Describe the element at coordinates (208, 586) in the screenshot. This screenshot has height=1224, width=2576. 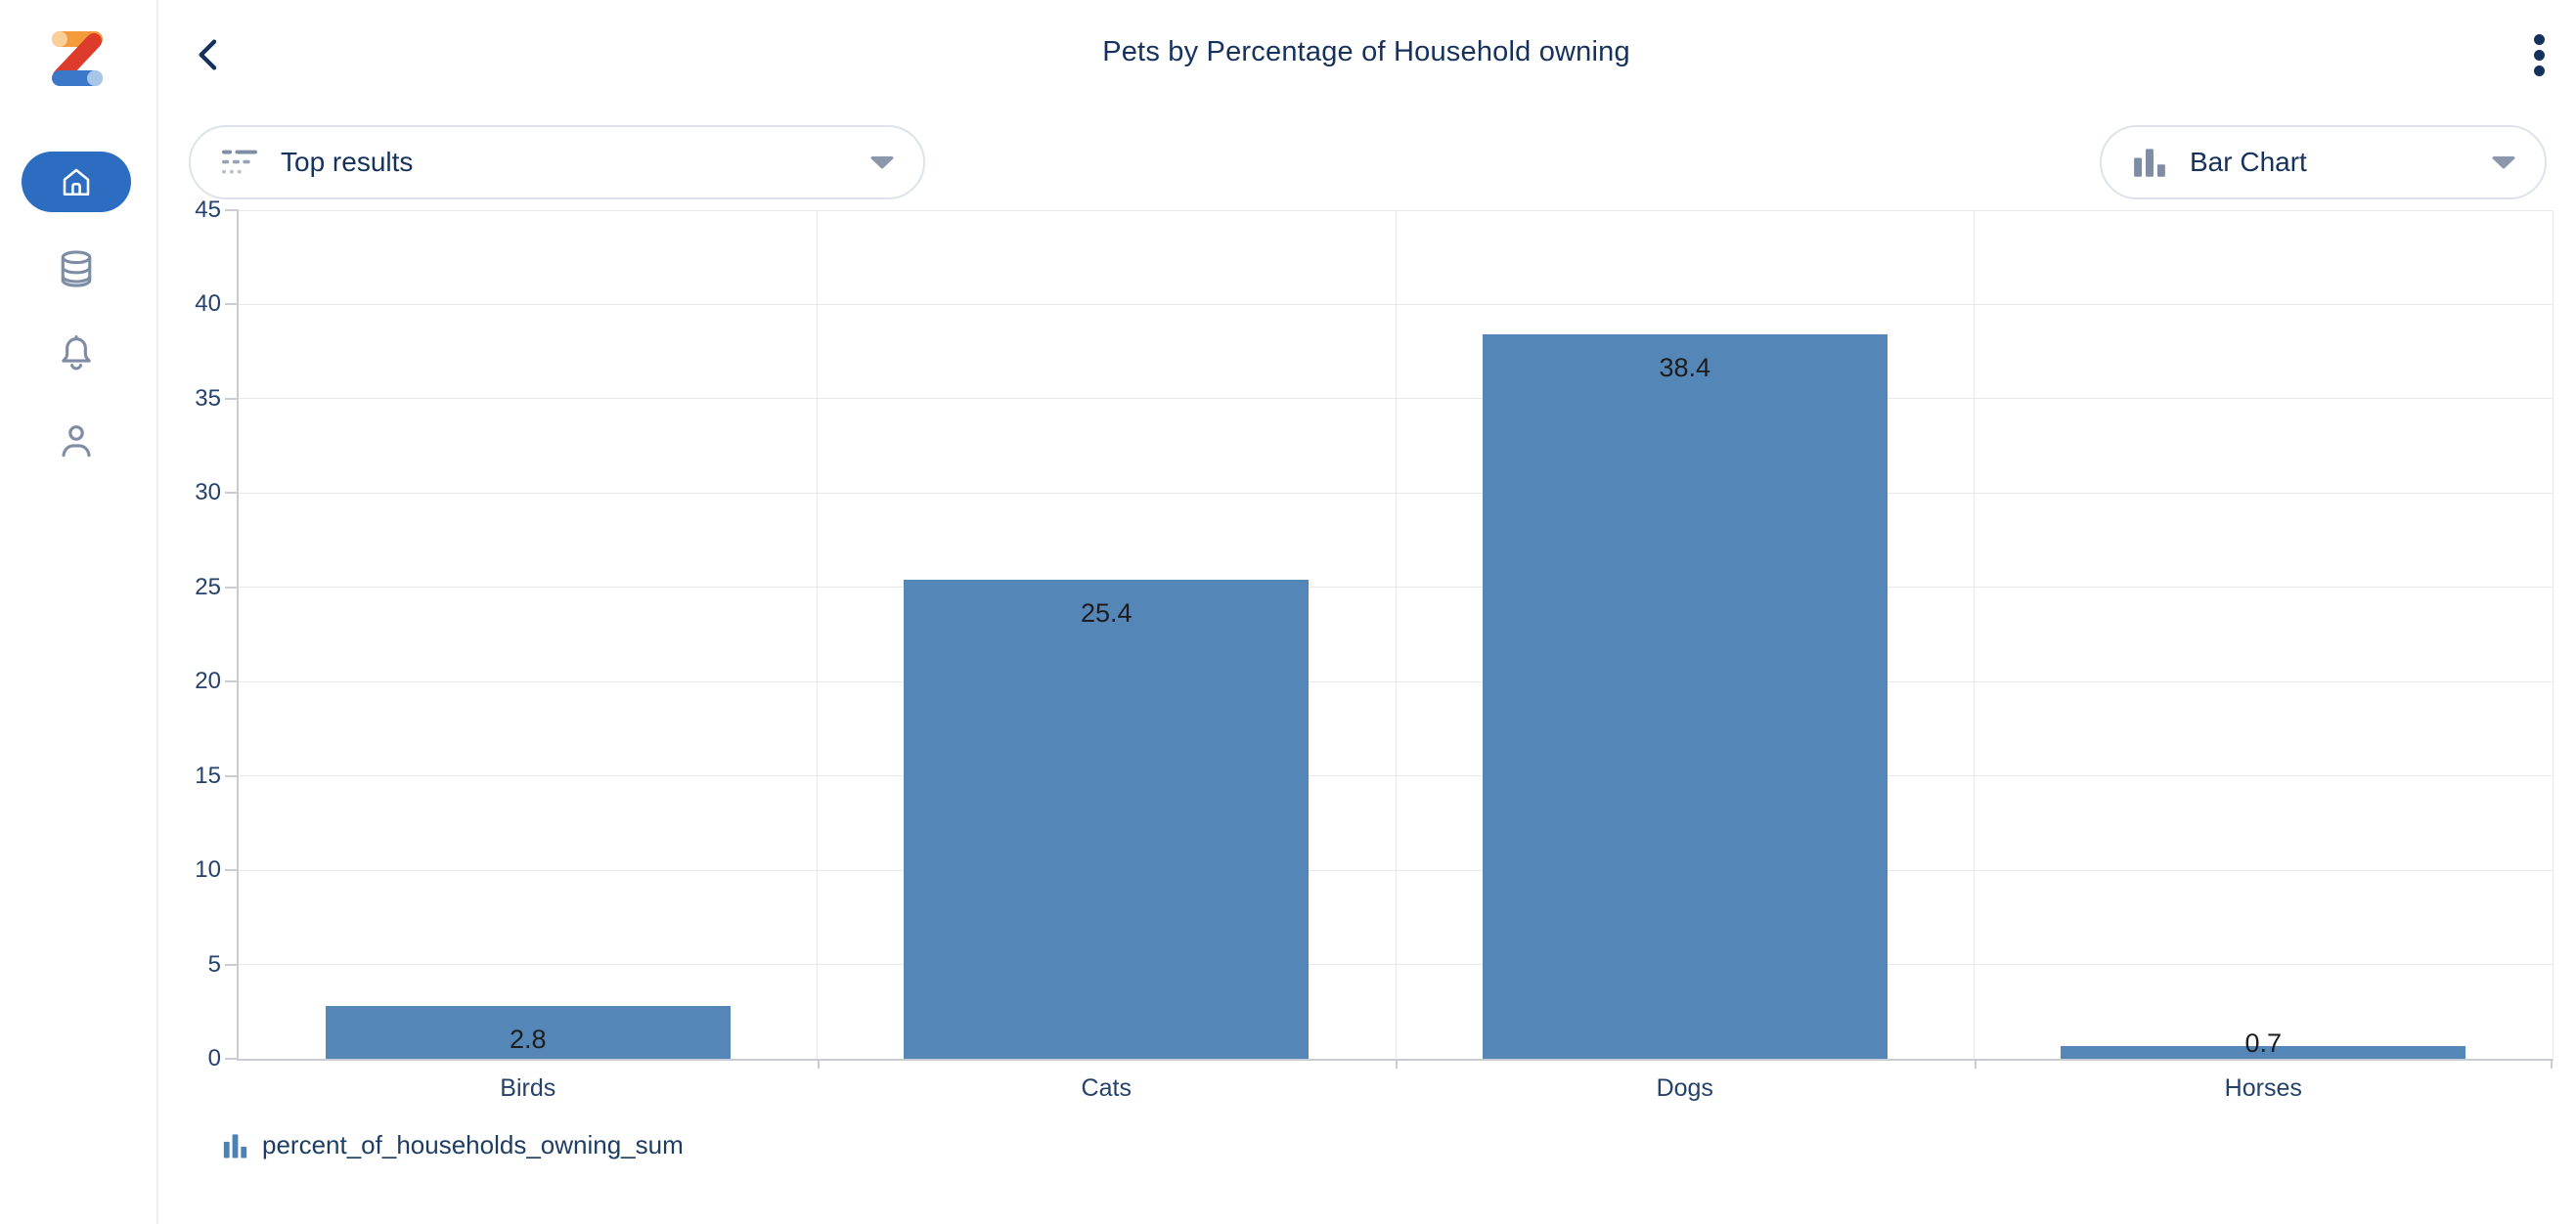
I see `y-axis-label: 25` at that location.